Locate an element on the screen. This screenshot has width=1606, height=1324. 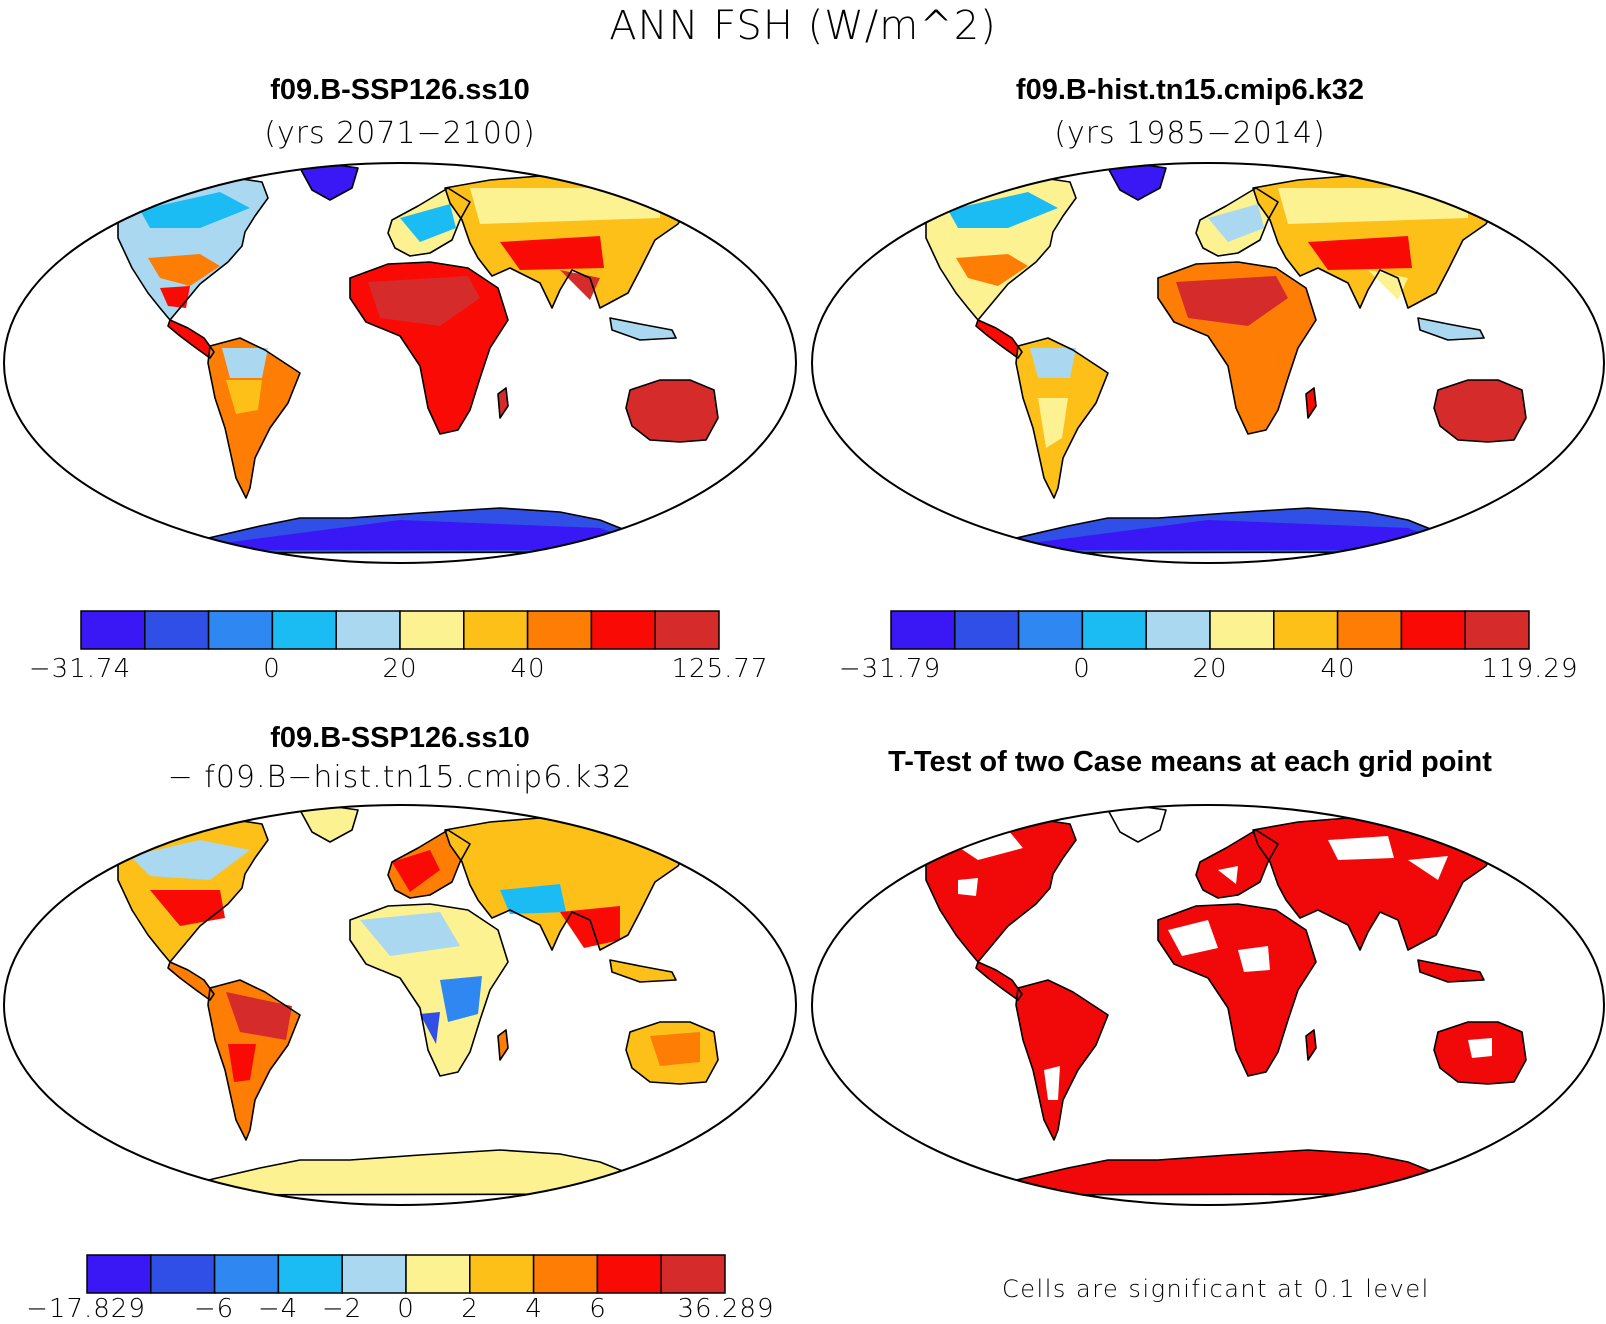
significance-note: Cells are significant at 0.1 level is located at coordinates (1216, 1289).